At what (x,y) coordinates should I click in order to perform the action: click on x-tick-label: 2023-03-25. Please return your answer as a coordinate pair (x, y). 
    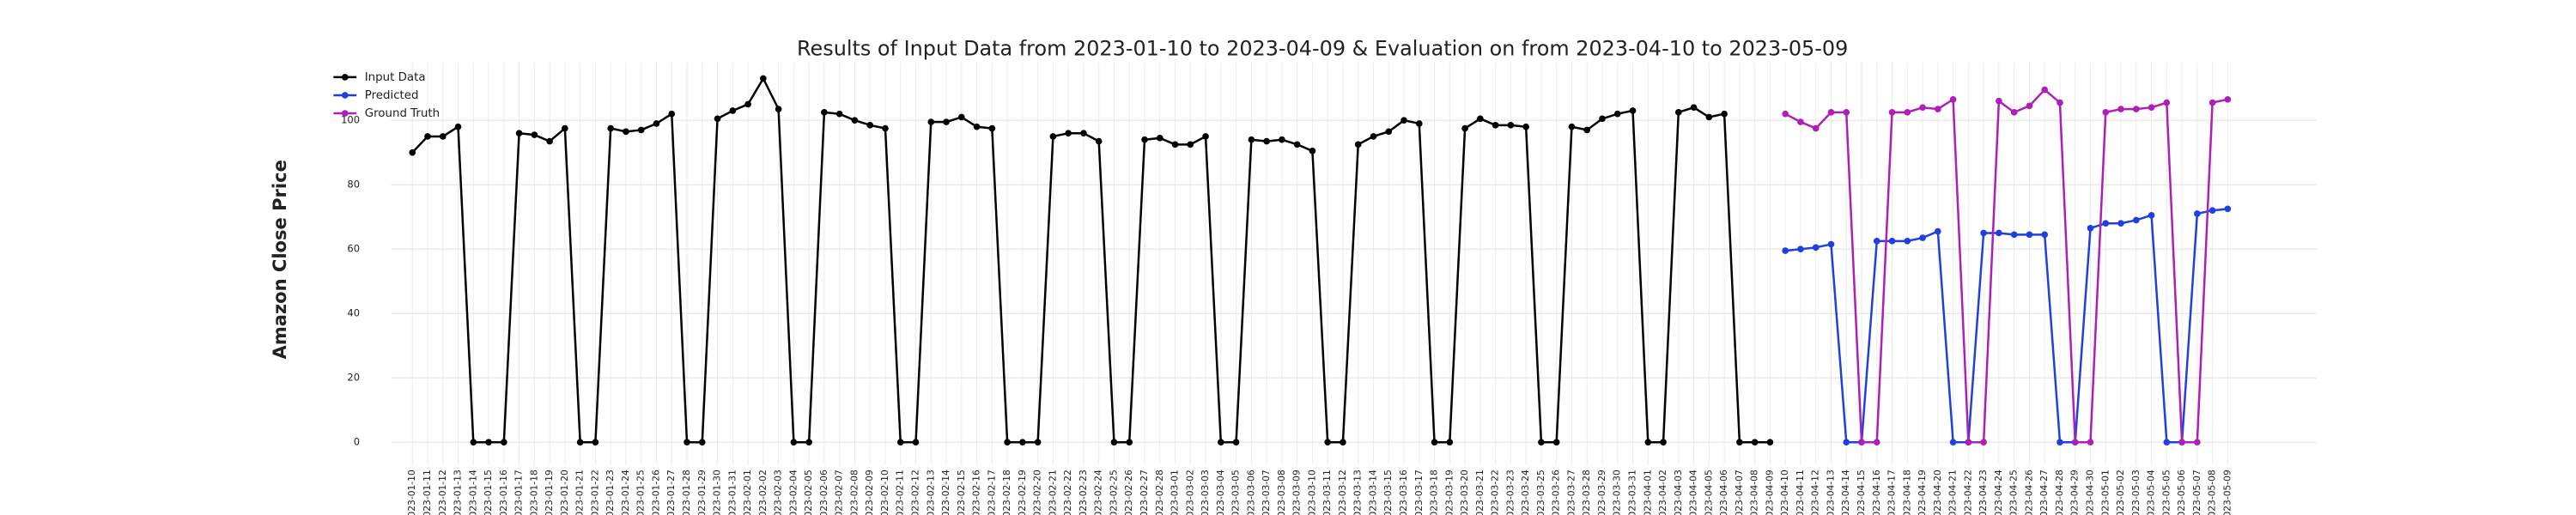
    Looking at the image, I should click on (1540, 492).